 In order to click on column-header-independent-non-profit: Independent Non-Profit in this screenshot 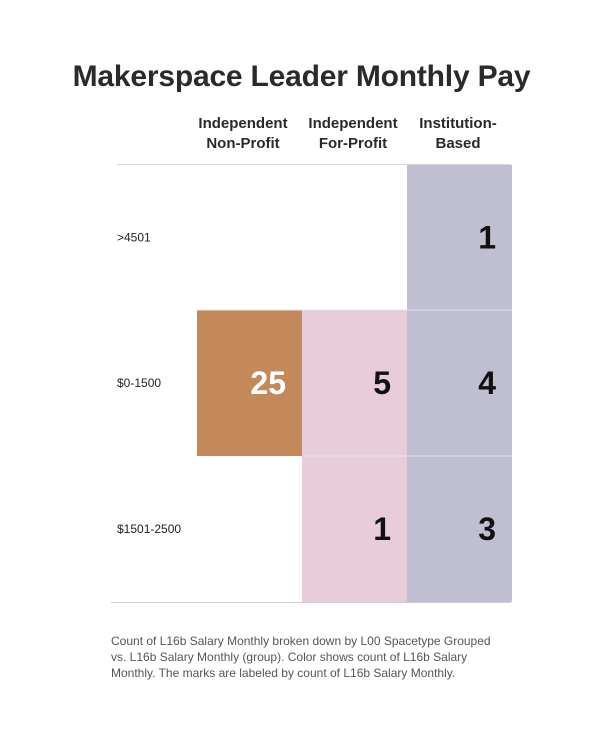, I will do `click(243, 134)`.